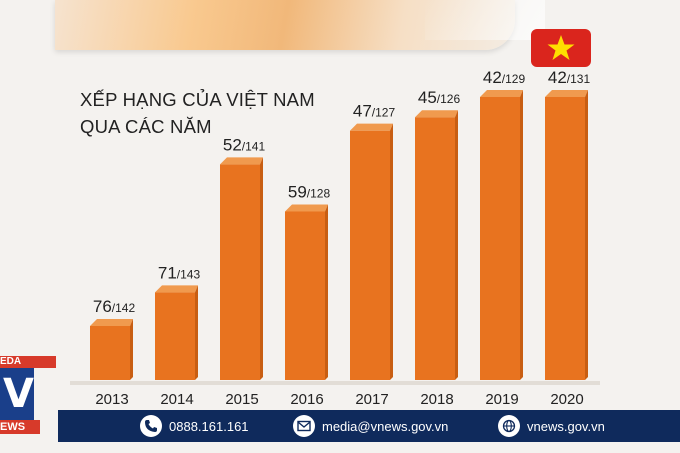  I want to click on bar-value-label: 59/128, so click(309, 192).